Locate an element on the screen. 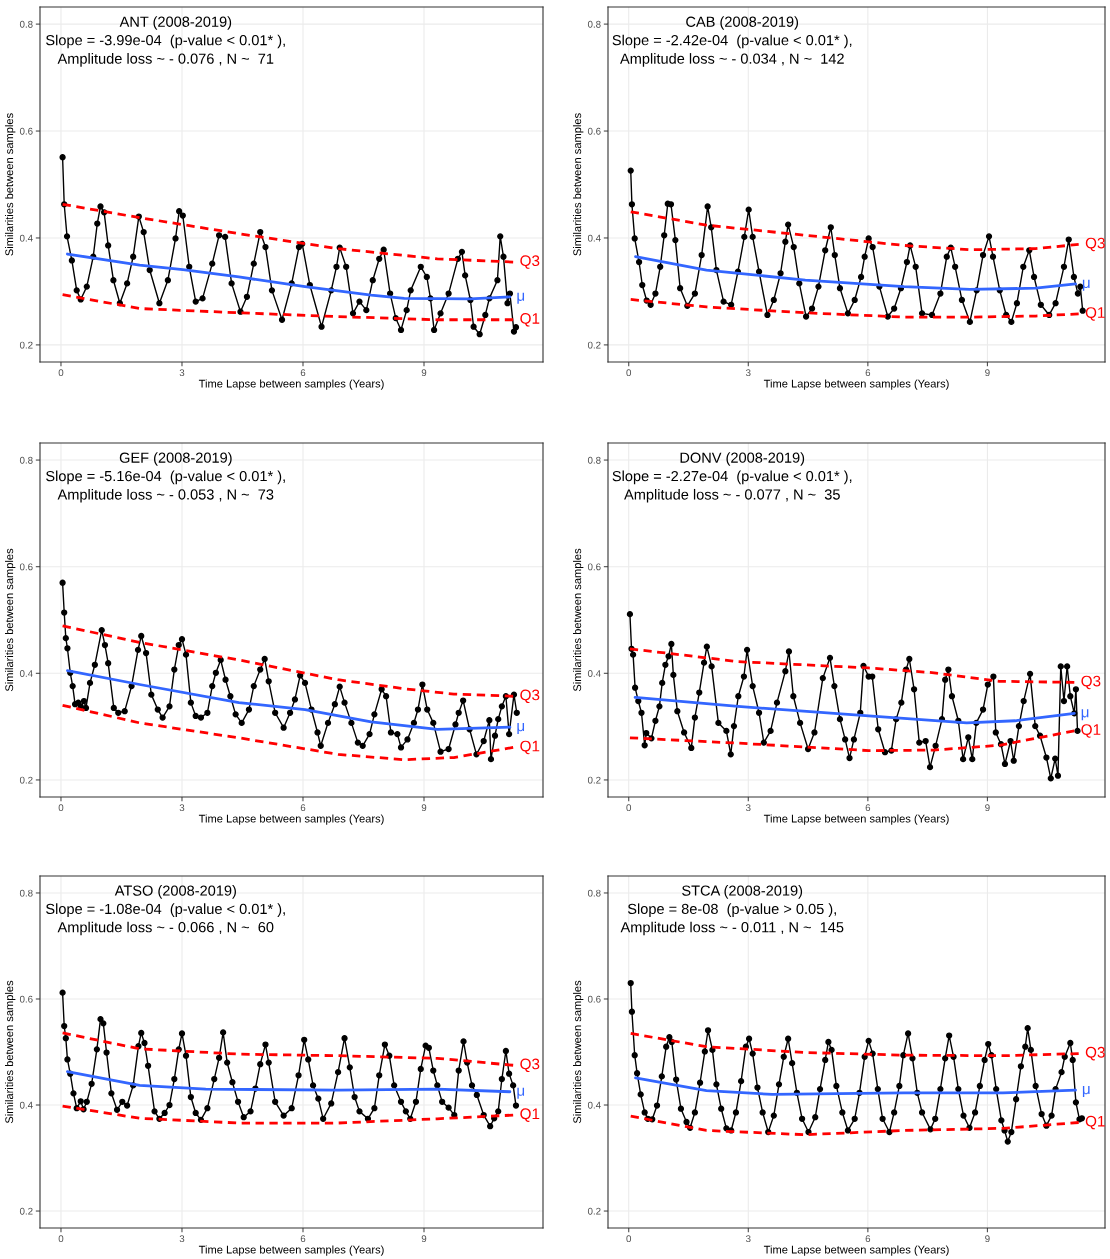  annotation: Amplitude loss ~ - 0.053 , N ~ 73 is located at coordinates (165, 495).